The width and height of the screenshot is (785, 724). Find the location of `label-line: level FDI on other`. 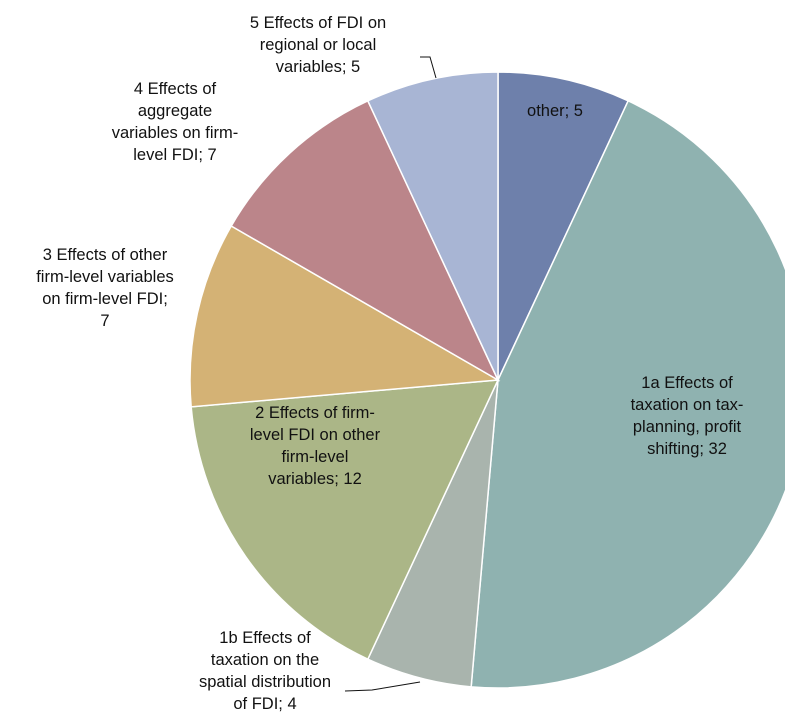

label-line: level FDI on other is located at coordinates (315, 435).